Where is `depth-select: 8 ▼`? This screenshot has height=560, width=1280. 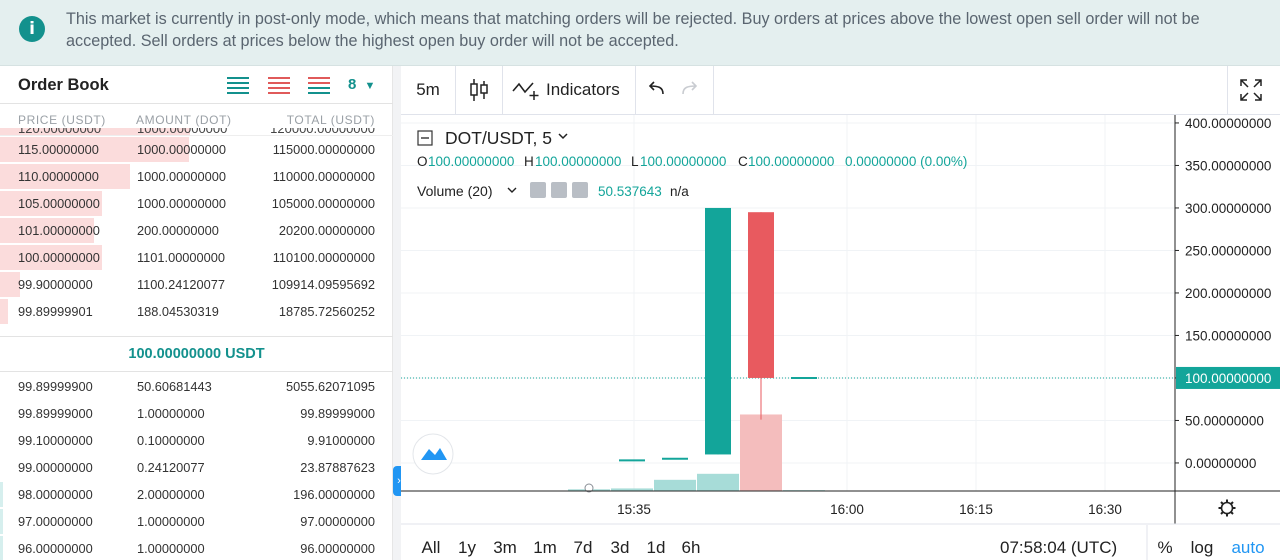 depth-select: 8 ▼ is located at coordinates (361, 84).